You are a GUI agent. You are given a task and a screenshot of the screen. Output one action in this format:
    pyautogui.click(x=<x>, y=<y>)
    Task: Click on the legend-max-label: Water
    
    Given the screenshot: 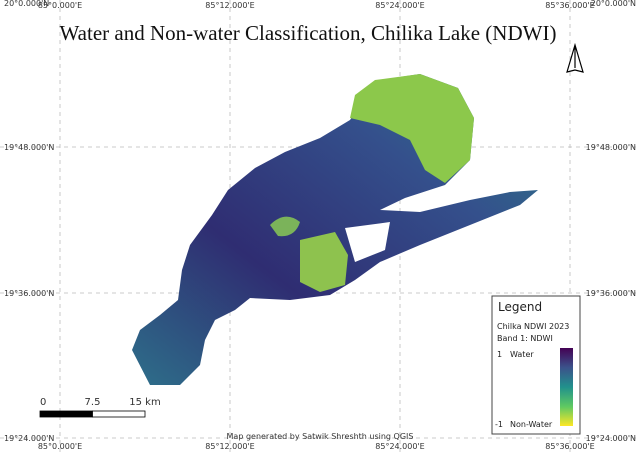 What is the action you would take?
    pyautogui.click(x=522, y=354)
    